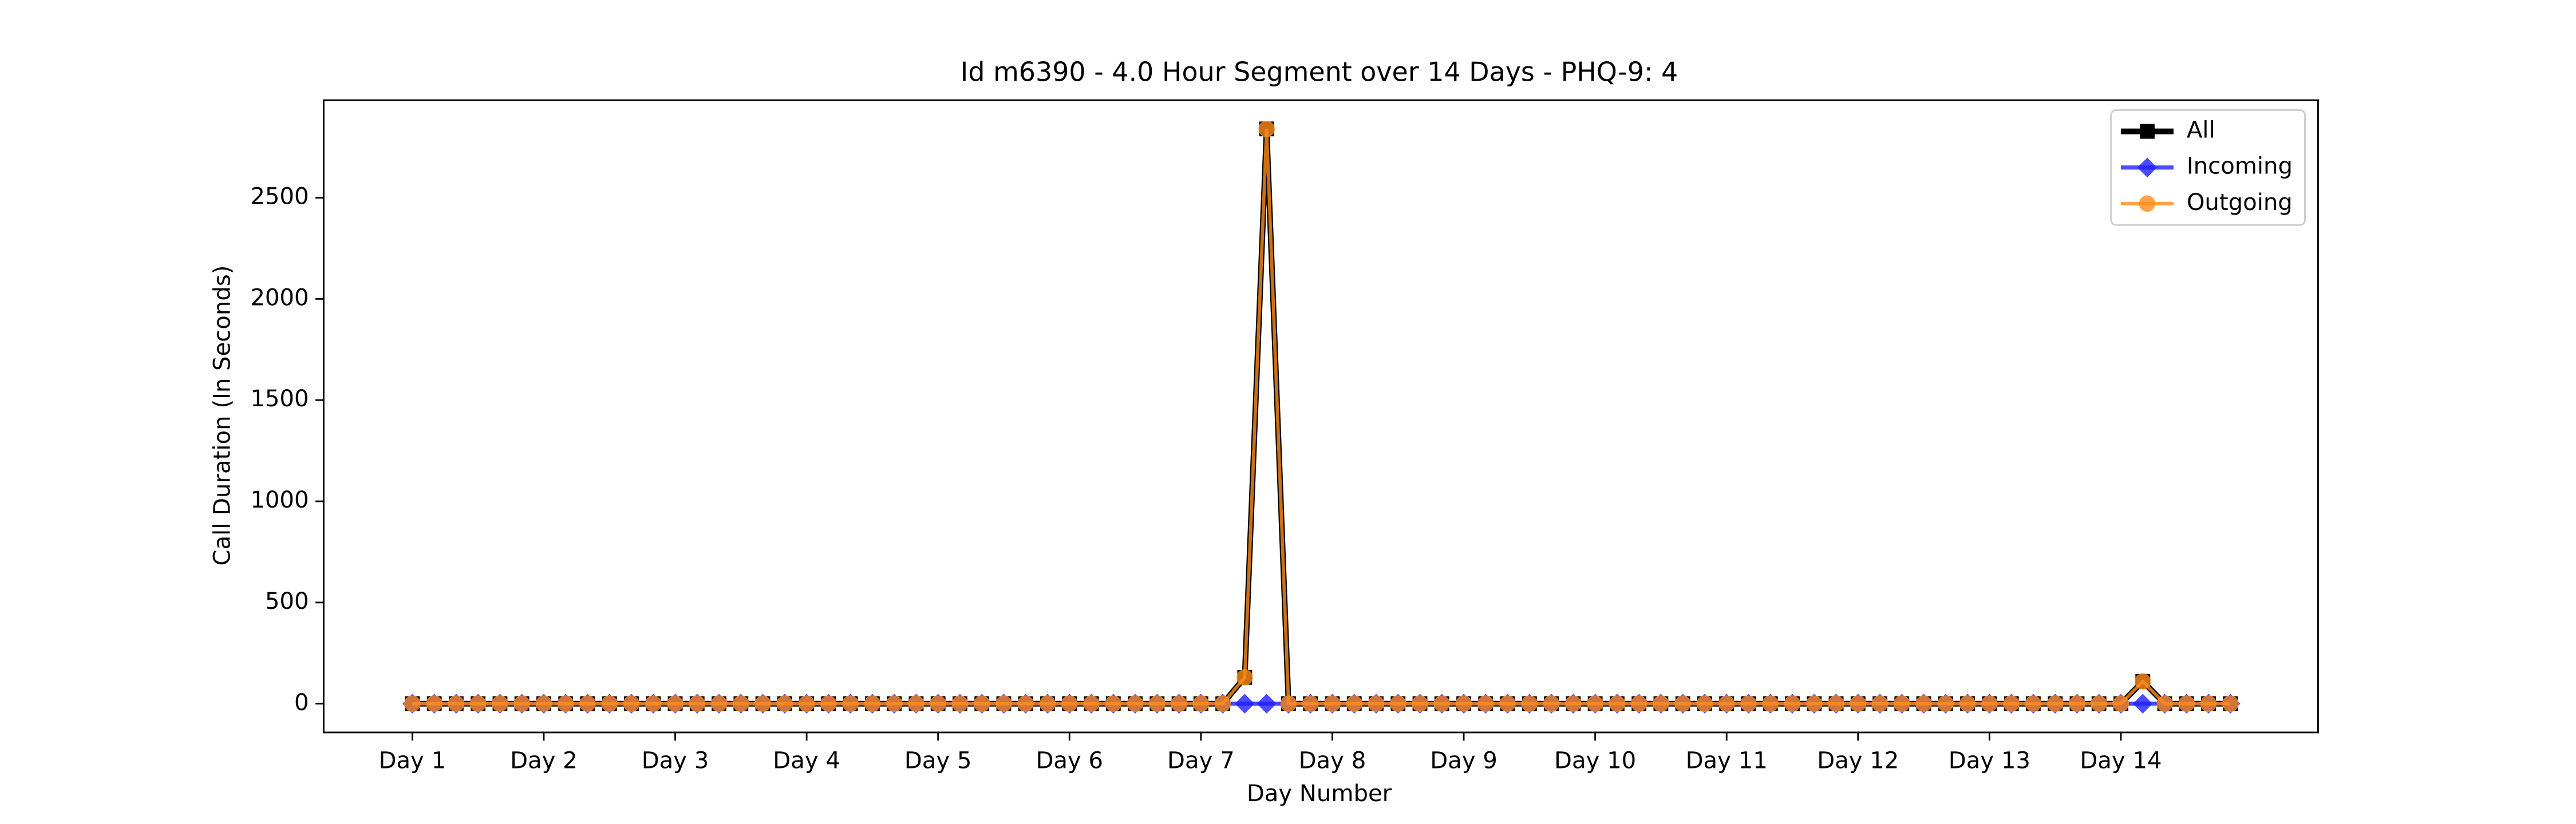 The height and width of the screenshot is (824, 2576). Describe the element at coordinates (1989, 761) in the screenshot. I see `x-tick-label: Day 13` at that location.